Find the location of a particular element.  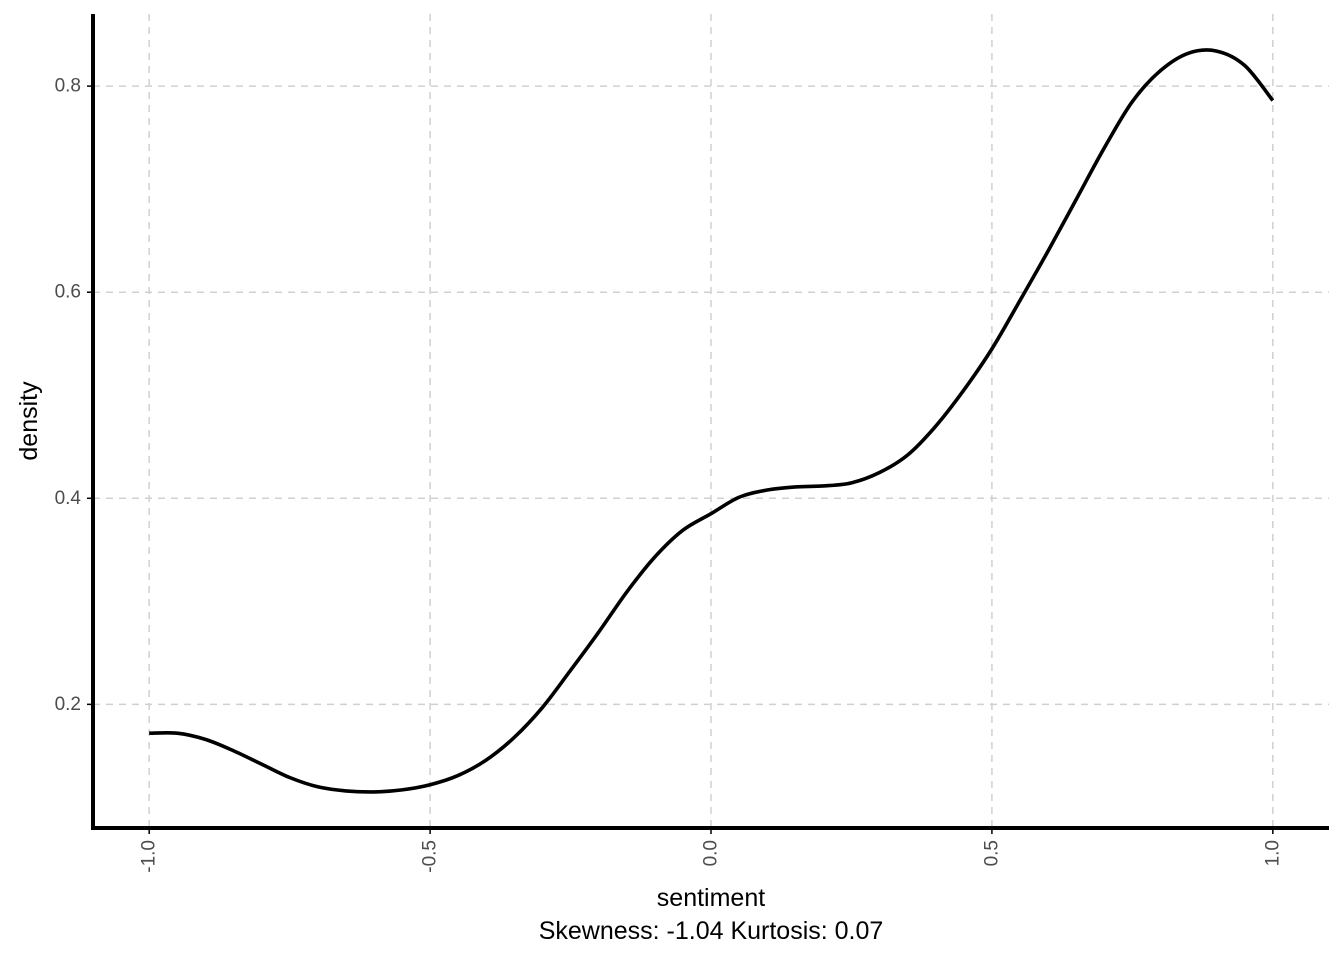

y-tick-label-0: 0.2 is located at coordinates (68, 704).